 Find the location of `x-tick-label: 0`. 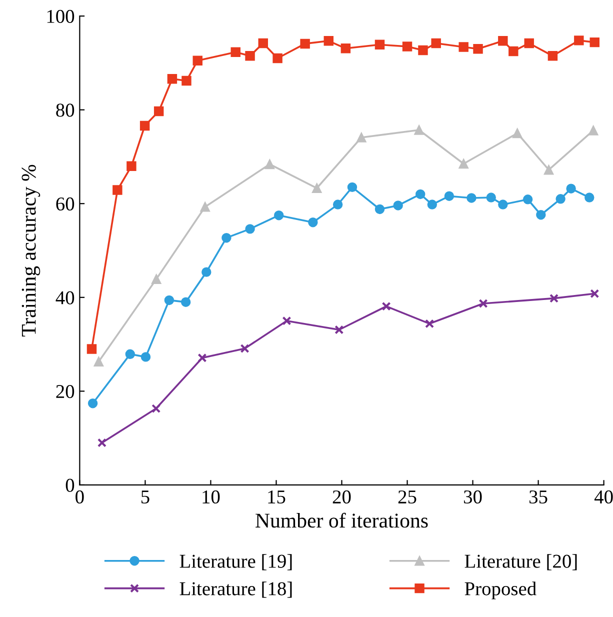

x-tick-label: 0 is located at coordinates (80, 497).